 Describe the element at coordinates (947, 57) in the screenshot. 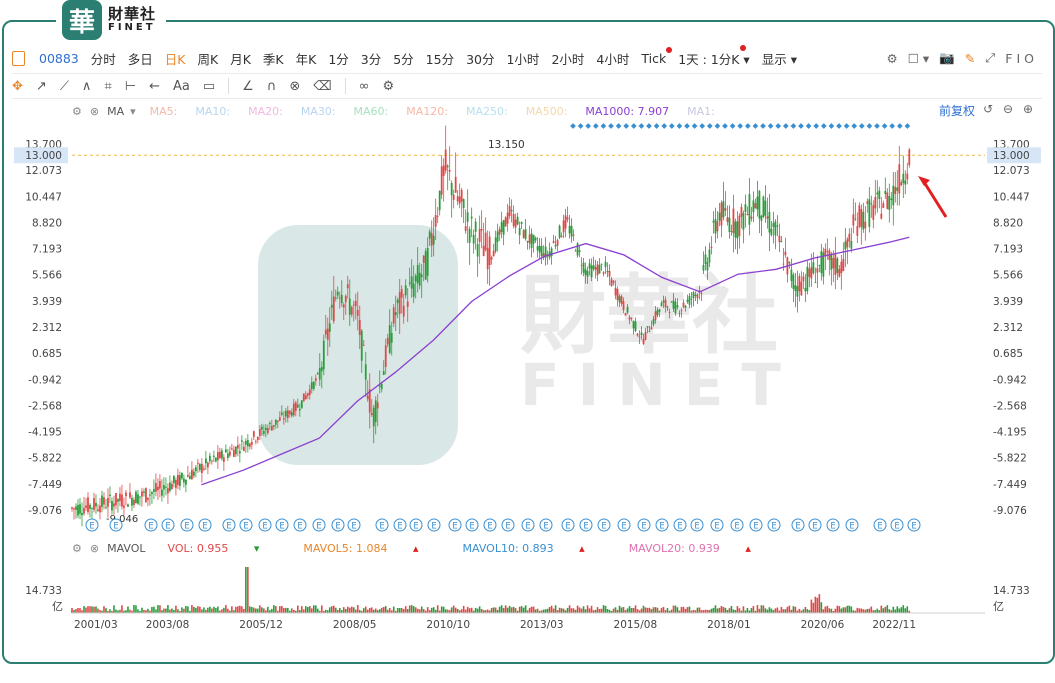

I see `camera-icon: 📷` at that location.